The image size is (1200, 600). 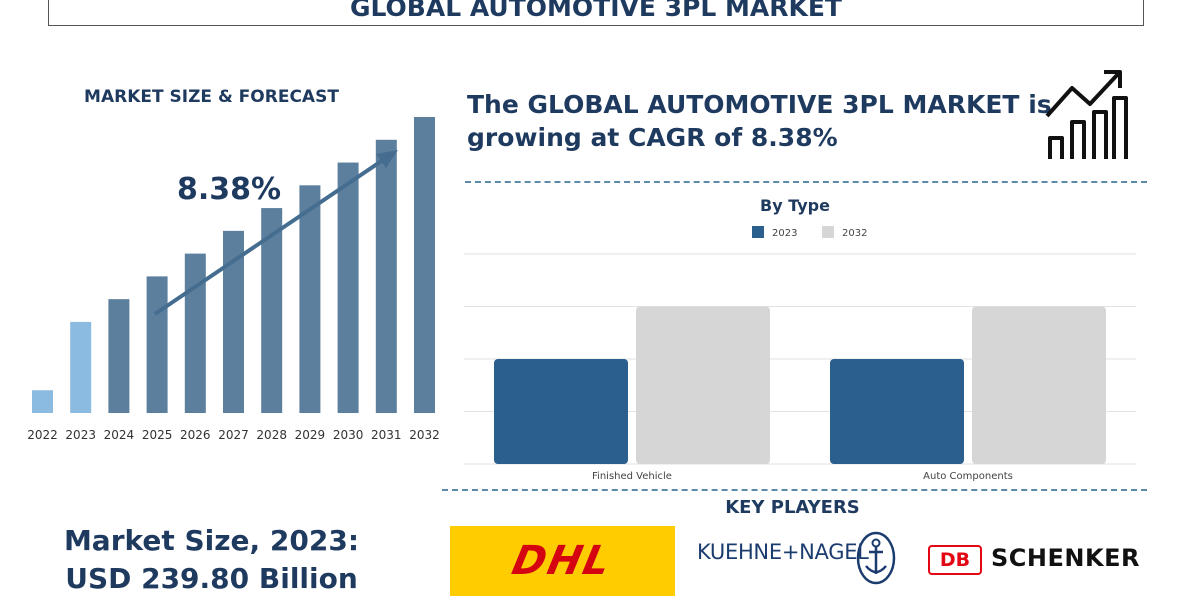 What do you see at coordinates (596, 13) in the screenshot?
I see `page-title: GLOBAL AUTOMOTIVE 3PL MARKET` at bounding box center [596, 13].